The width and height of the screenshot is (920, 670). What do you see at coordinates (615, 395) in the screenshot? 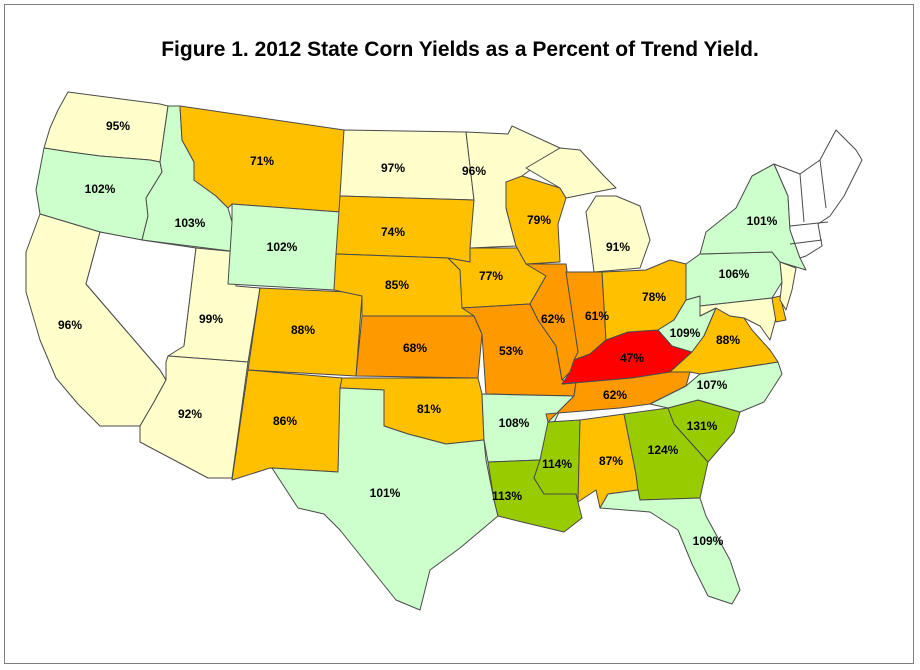
I see `label-TN: 62%` at bounding box center [615, 395].